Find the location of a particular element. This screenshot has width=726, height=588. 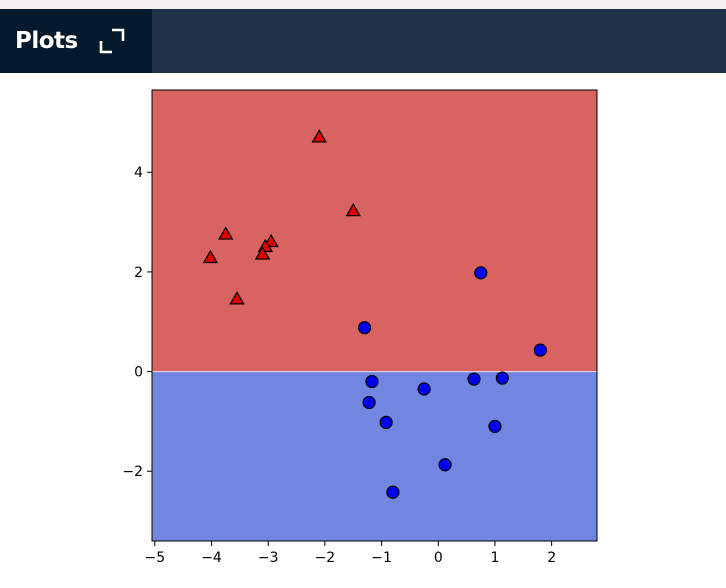

x-tick-label: 1 is located at coordinates (495, 558).